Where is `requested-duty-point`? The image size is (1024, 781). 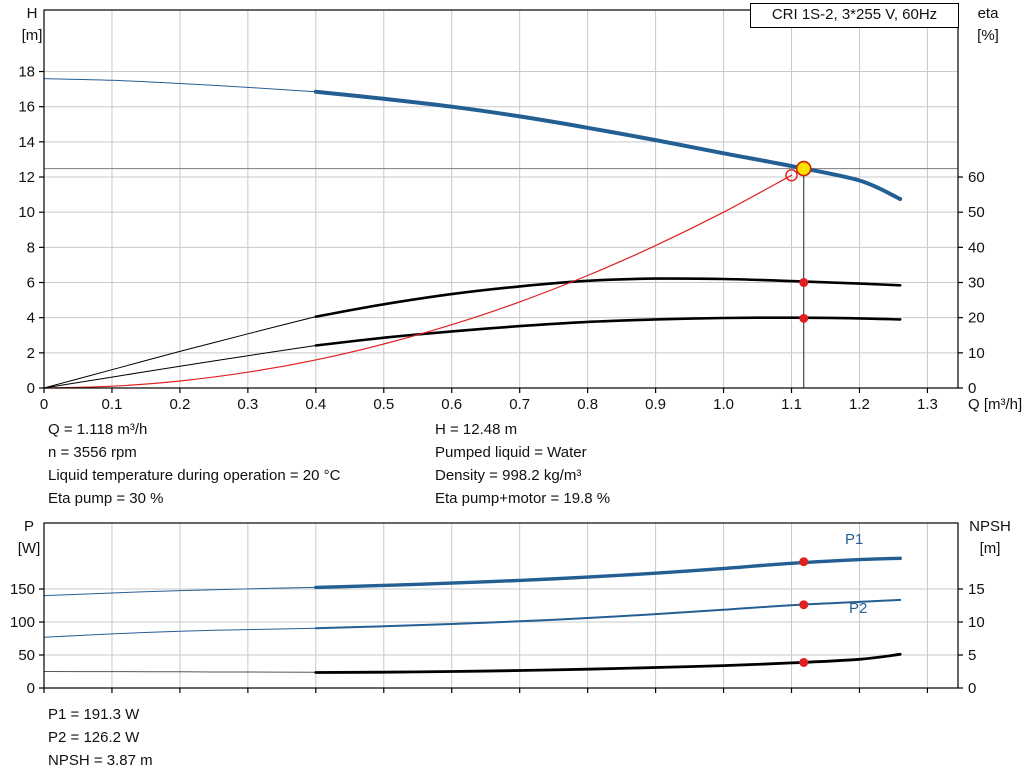 requested-duty-point is located at coordinates (791, 175).